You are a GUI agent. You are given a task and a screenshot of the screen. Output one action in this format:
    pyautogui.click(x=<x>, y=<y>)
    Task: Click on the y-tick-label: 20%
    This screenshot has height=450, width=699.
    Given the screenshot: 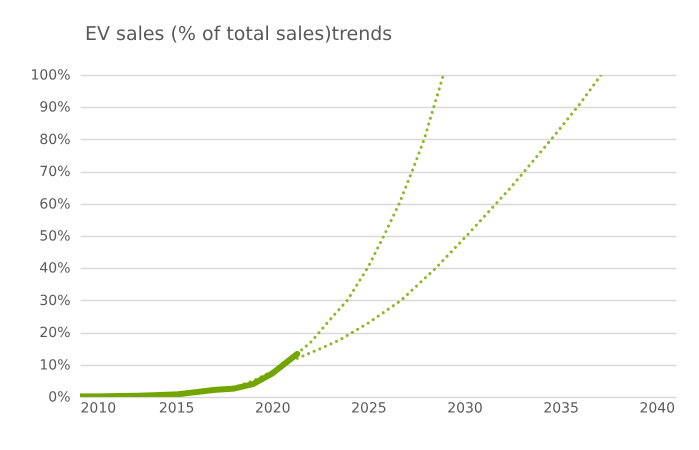 What is the action you would take?
    pyautogui.click(x=54, y=333)
    